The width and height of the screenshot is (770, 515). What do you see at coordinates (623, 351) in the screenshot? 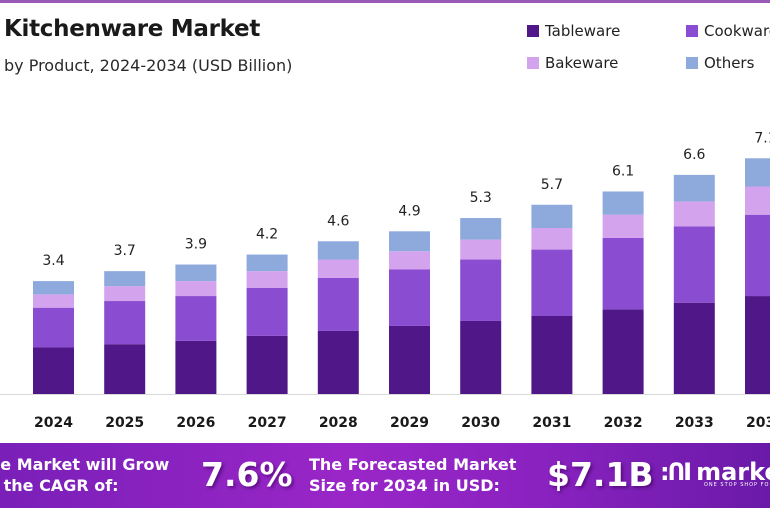
I see `bar-segment-tableware-2032` at bounding box center [623, 351].